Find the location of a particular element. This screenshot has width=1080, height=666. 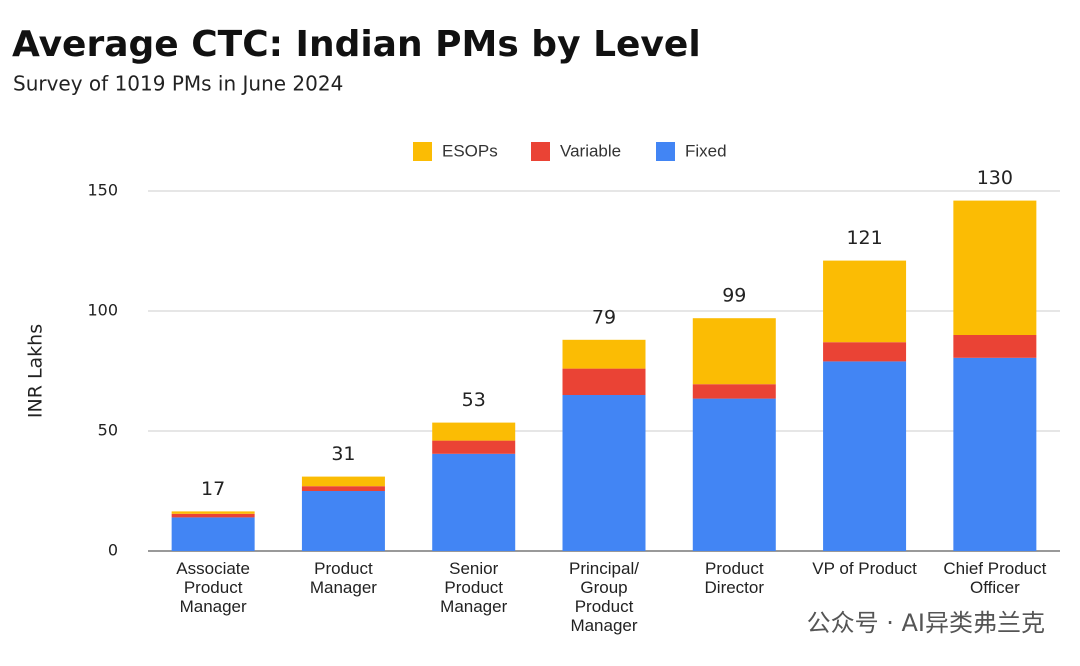

y-tick-label: 0 is located at coordinates (113, 550).